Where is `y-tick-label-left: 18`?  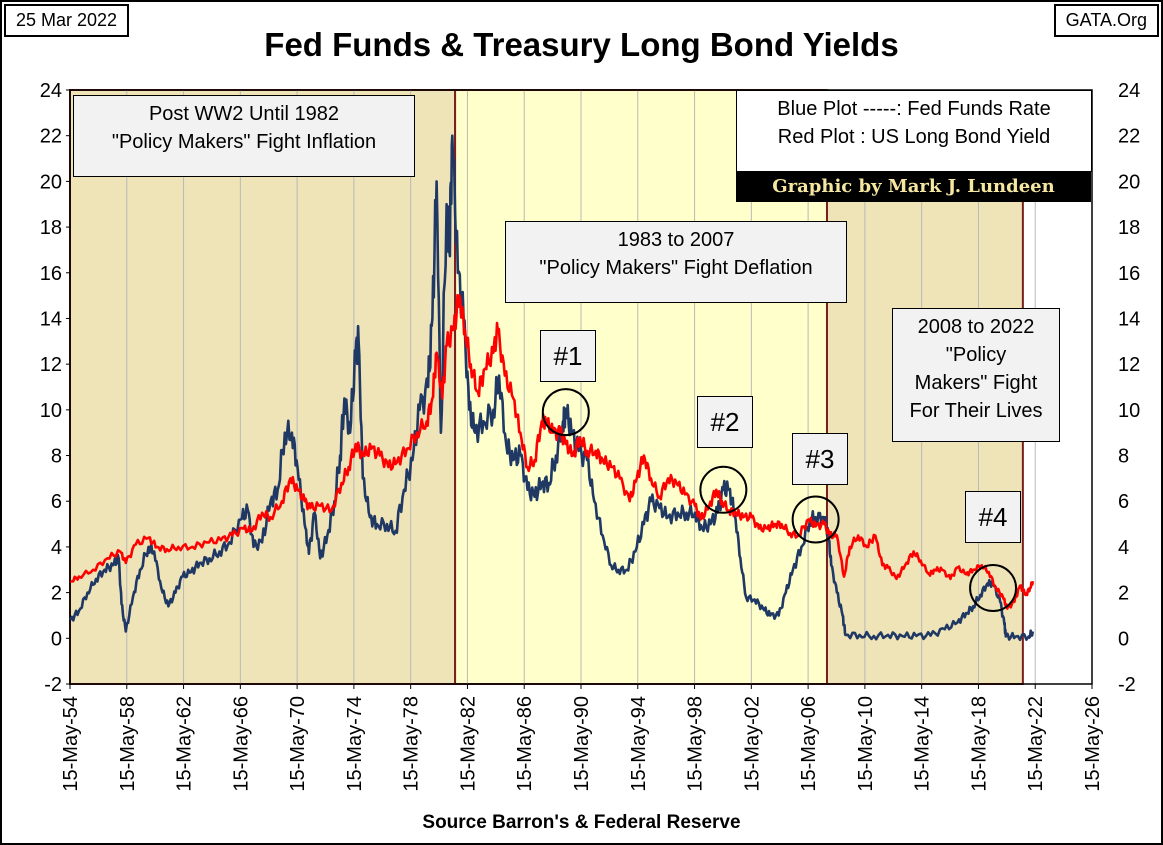 y-tick-label-left: 18 is located at coordinates (51, 228).